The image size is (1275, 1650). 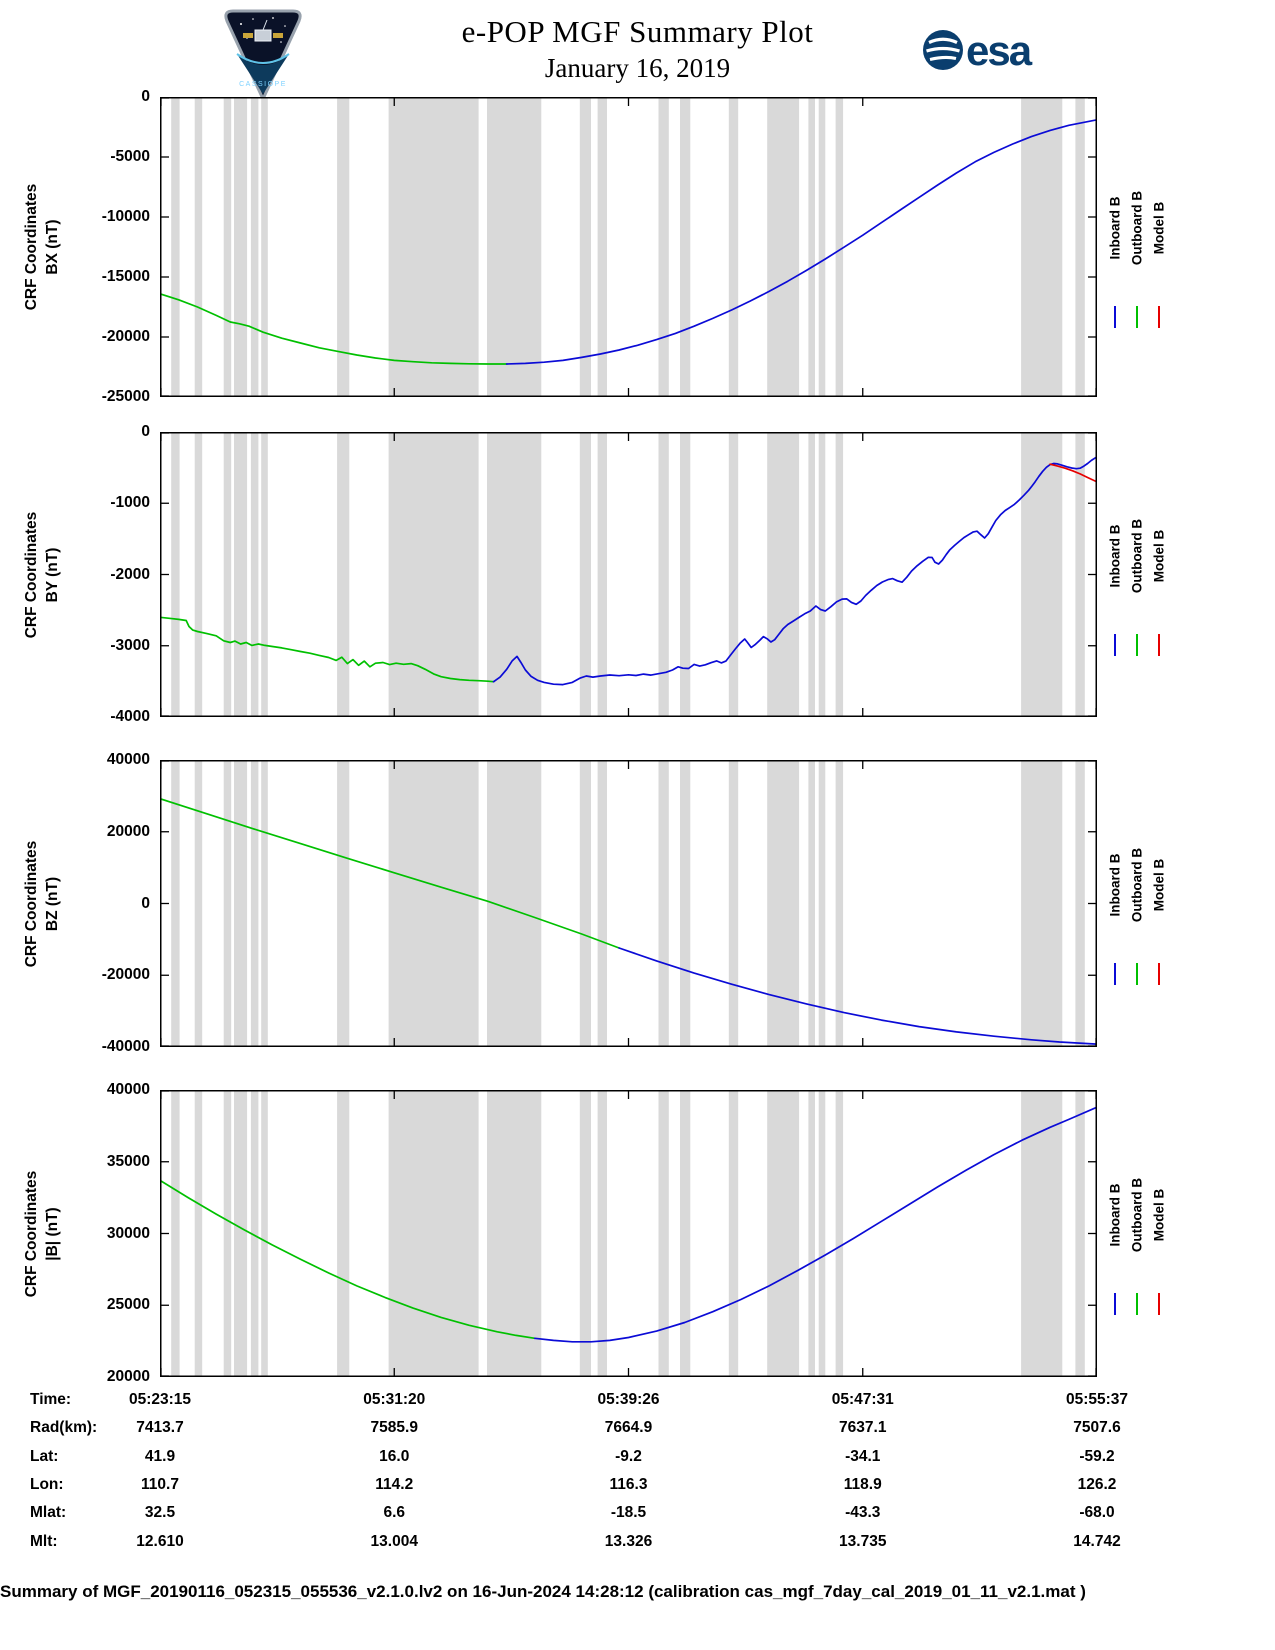 What do you see at coordinates (628, 1456) in the screenshot?
I see `axis-value: -9.2` at bounding box center [628, 1456].